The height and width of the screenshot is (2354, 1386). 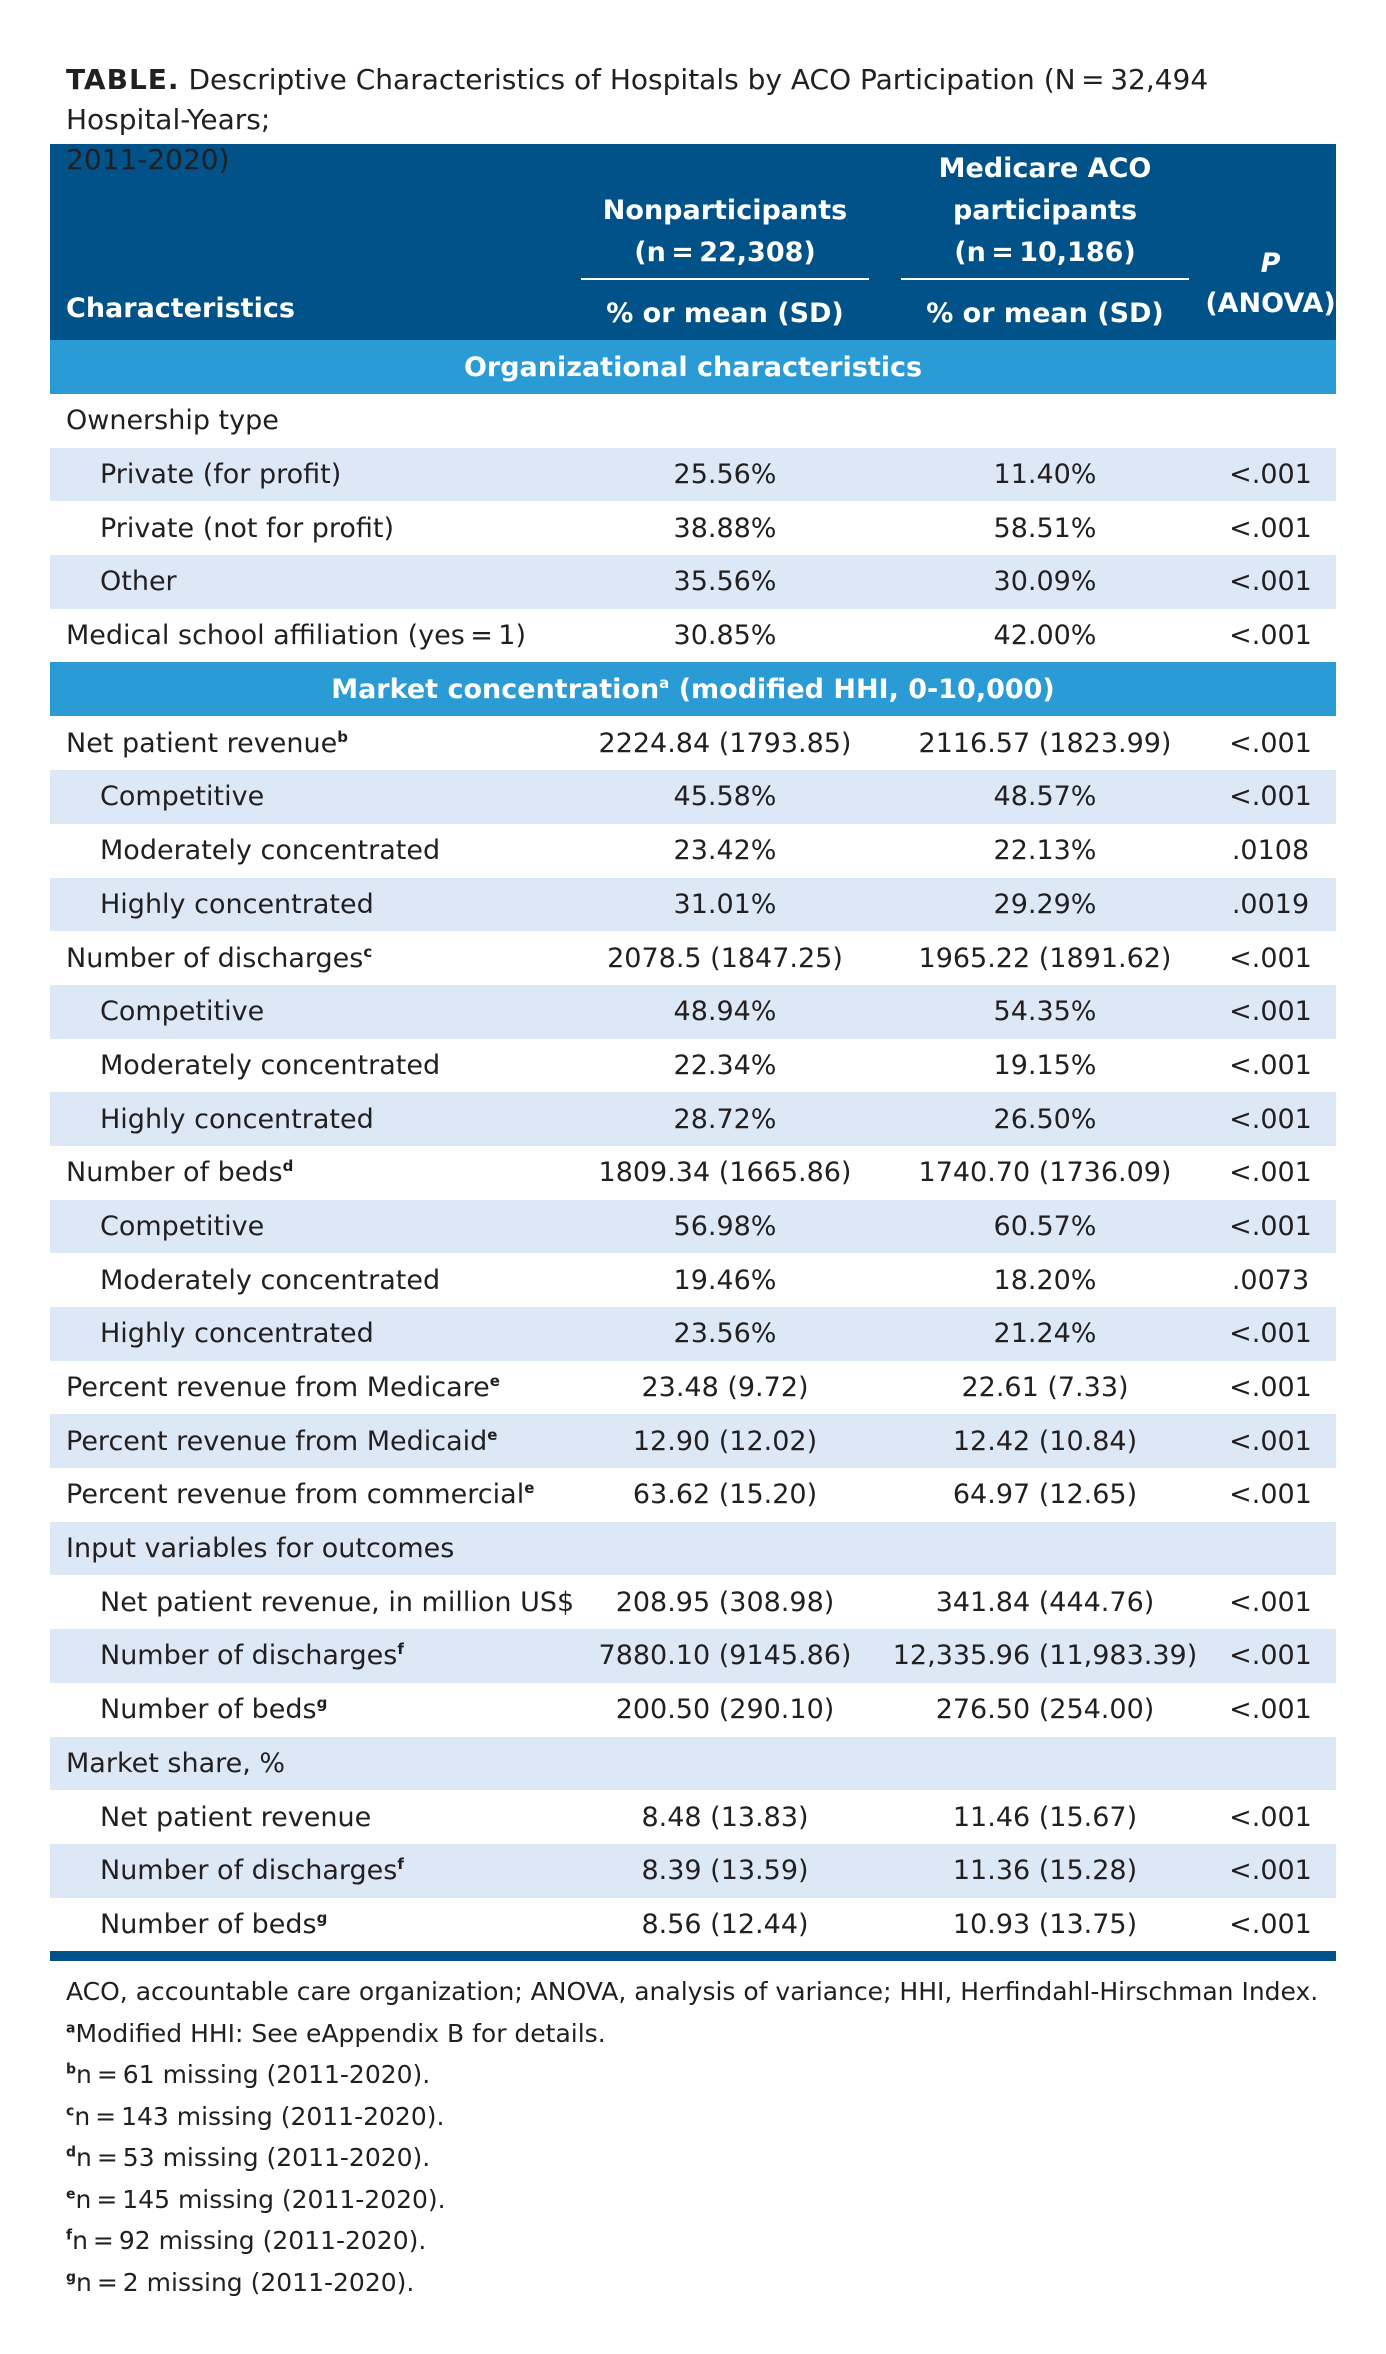 I want to click on aco-value: 22.13%, so click(x=1045, y=851).